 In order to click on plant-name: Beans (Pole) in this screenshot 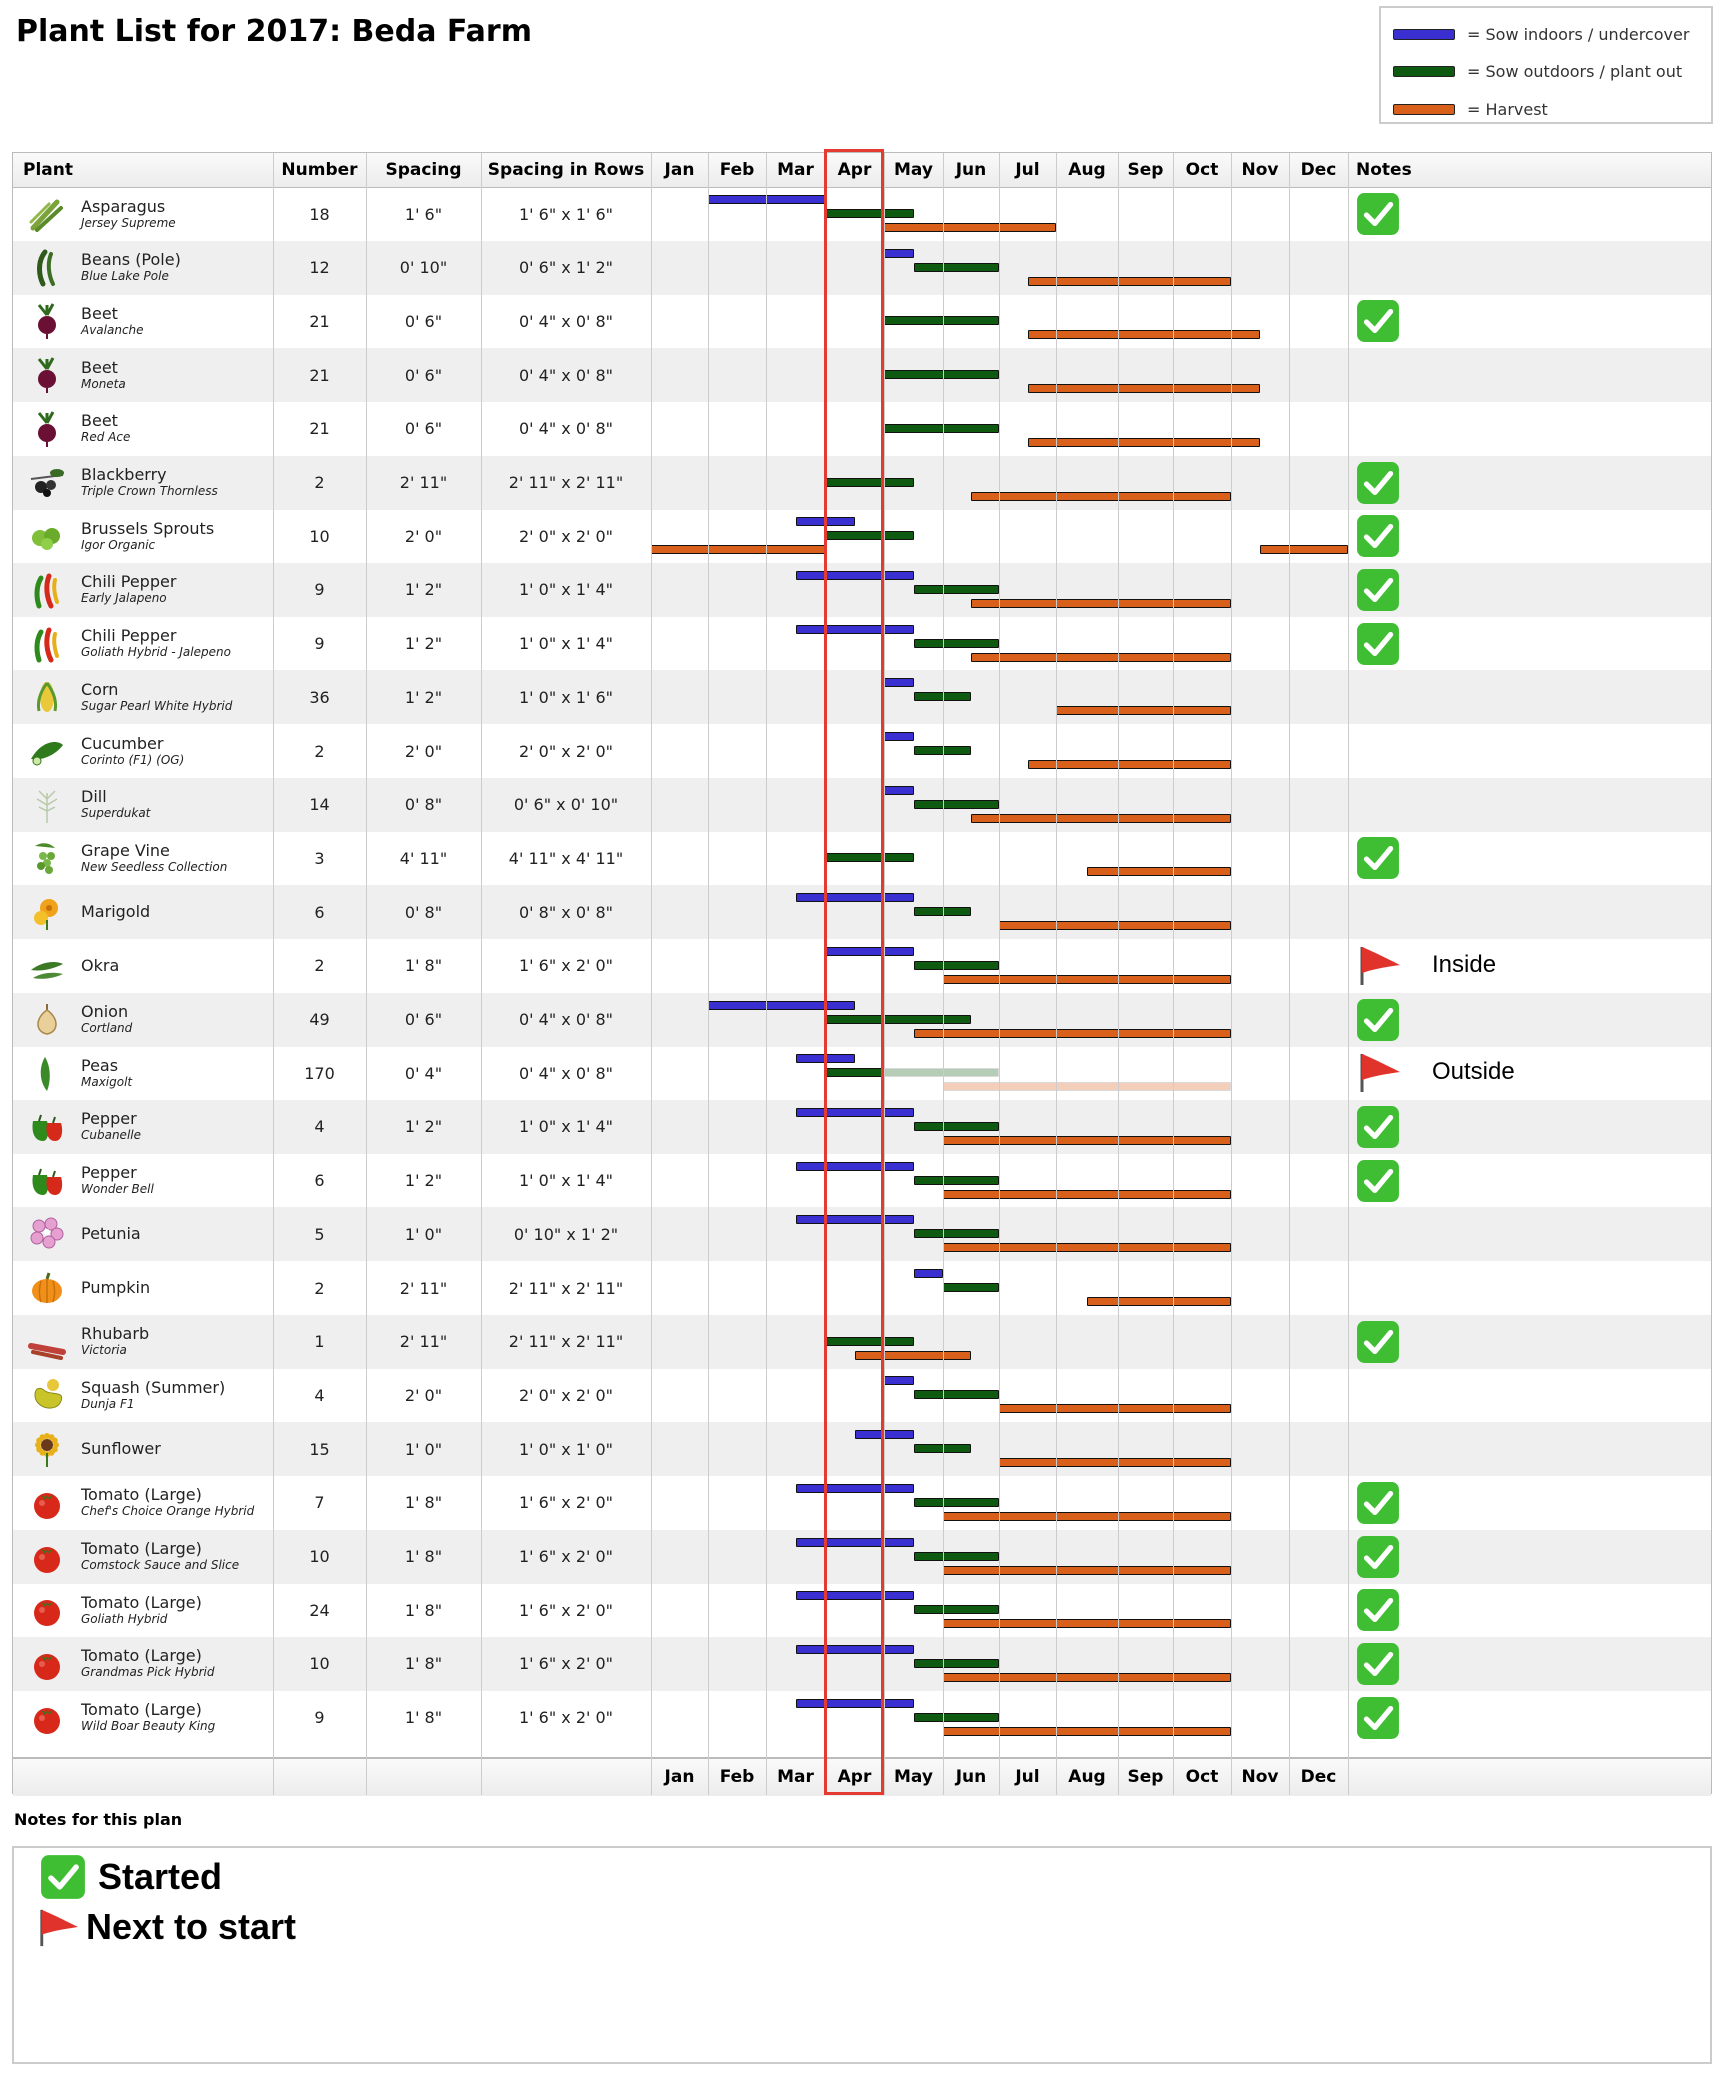, I will do `click(131, 260)`.